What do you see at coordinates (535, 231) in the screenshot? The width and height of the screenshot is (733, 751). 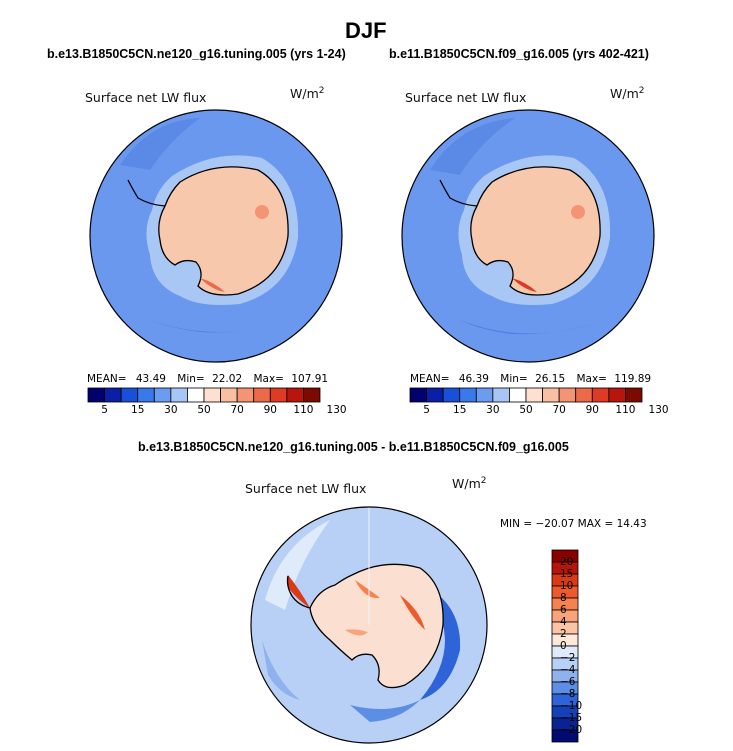 I see `right-antarctica` at bounding box center [535, 231].